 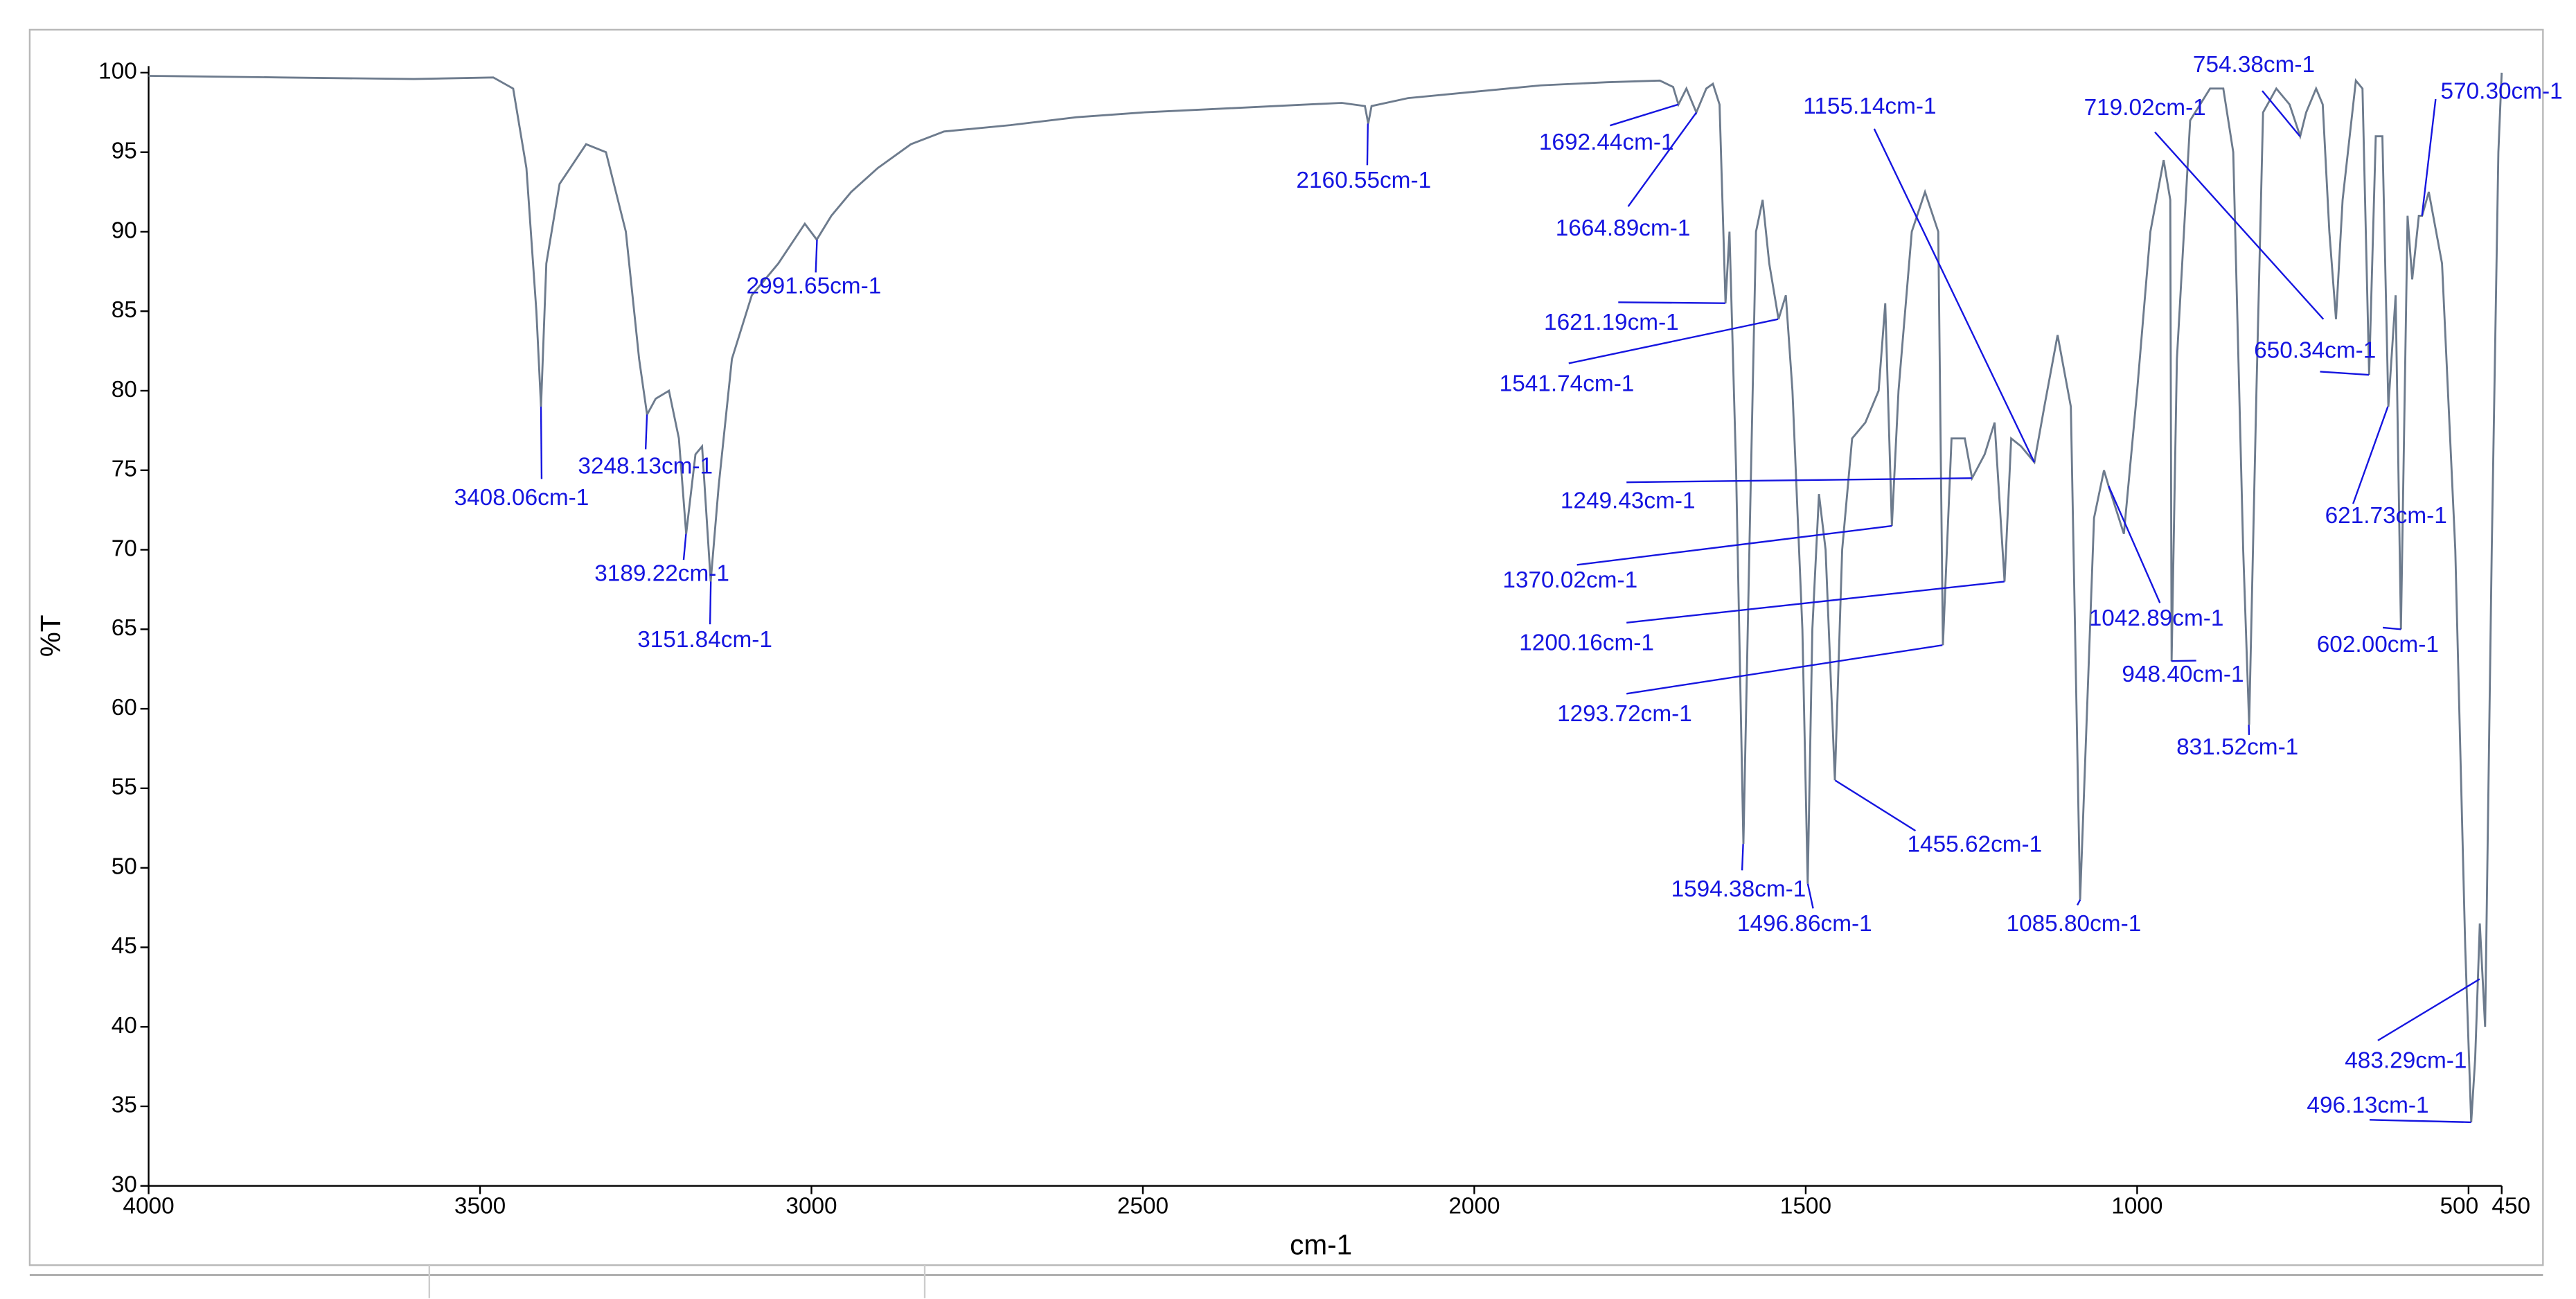 I want to click on x-tick-label: 1000, so click(x=2136, y=1206).